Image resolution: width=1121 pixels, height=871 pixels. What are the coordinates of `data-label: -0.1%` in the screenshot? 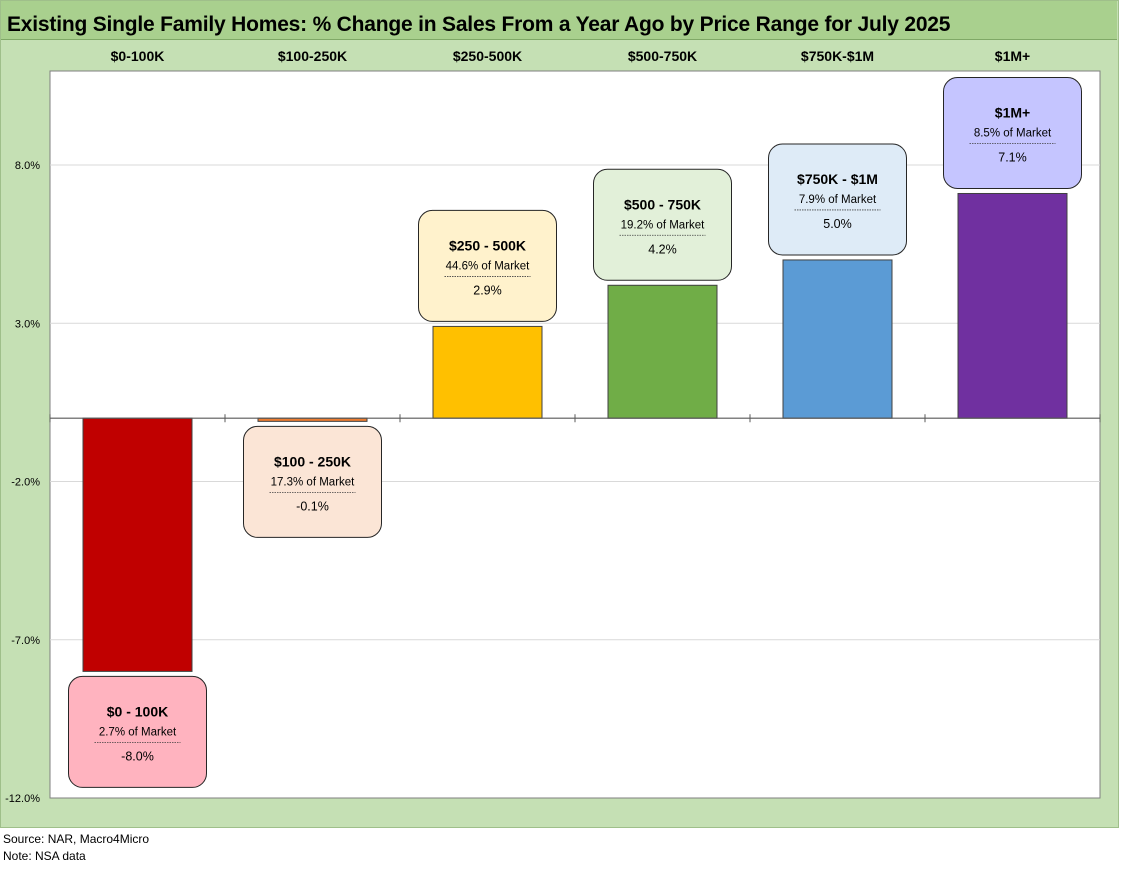 It's located at (312, 506).